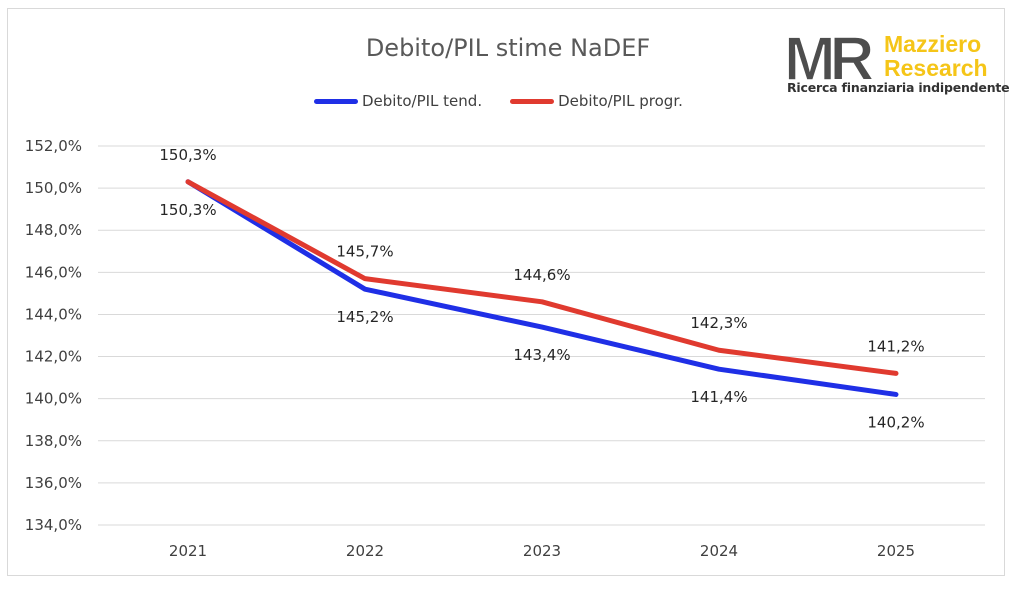  Describe the element at coordinates (53, 525) in the screenshot. I see `y-tick-label: 134,0%` at that location.